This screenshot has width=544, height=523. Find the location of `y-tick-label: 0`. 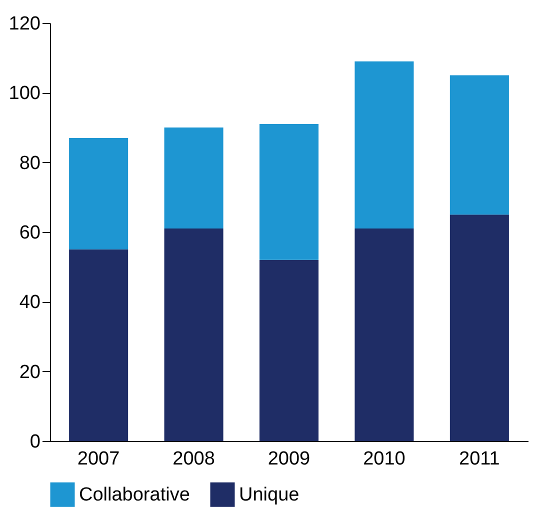

y-tick-label: 0 is located at coordinates (35, 442).